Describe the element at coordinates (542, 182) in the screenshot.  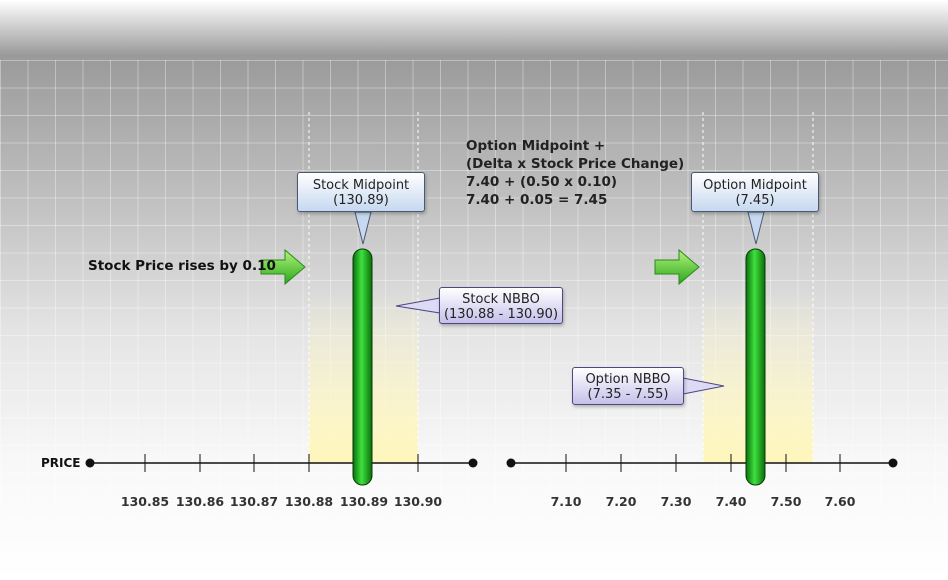
I see `formula-line: 7.40 + (0.50 x 0.10)` at that location.